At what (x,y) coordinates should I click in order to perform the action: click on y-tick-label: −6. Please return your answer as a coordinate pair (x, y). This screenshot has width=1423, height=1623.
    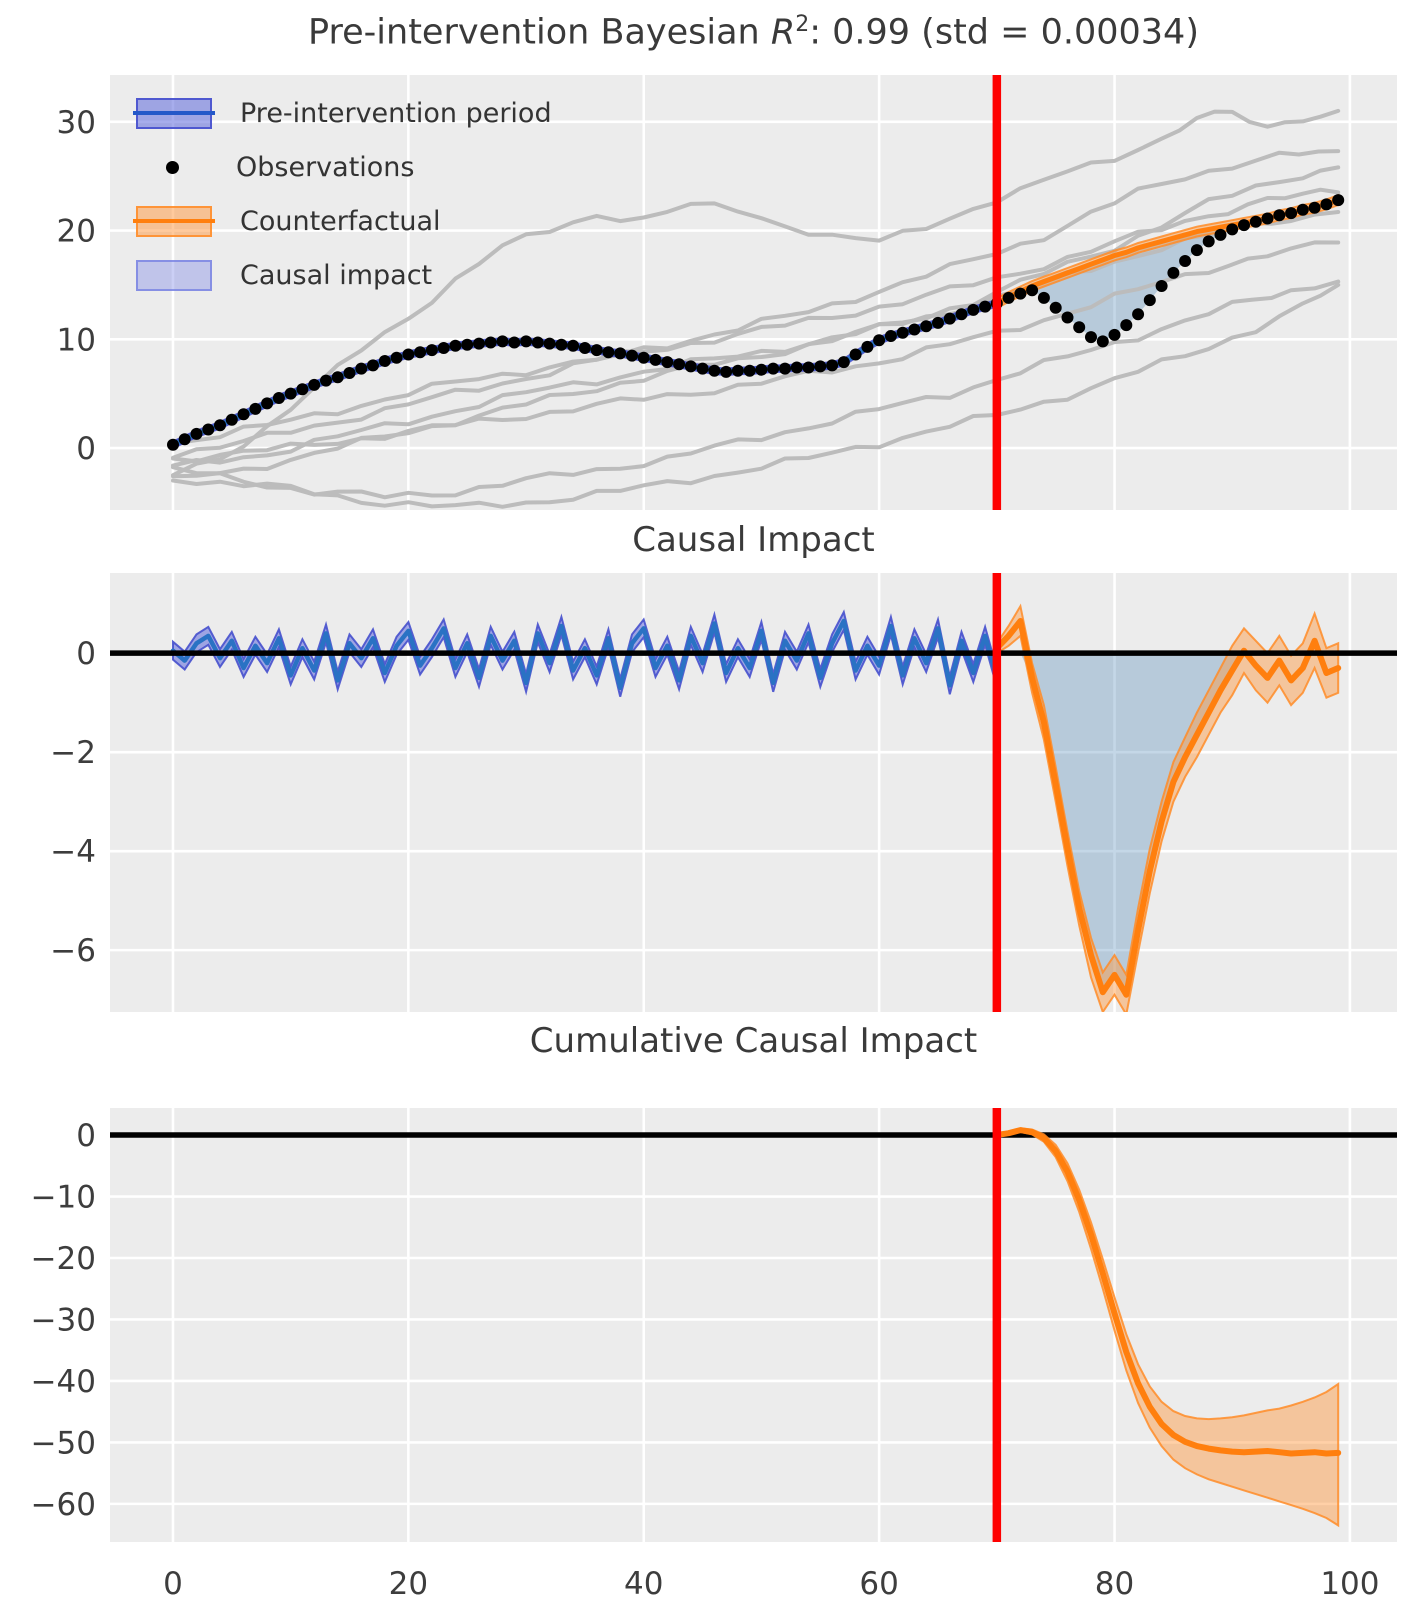
    Looking at the image, I should click on (73, 951).